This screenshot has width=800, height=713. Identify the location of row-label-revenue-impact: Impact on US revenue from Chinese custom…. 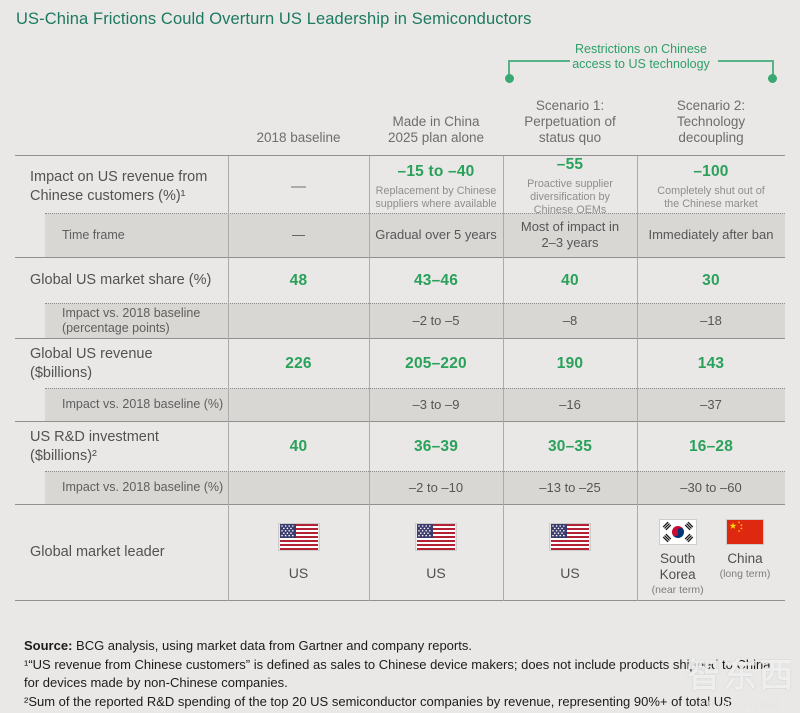
(119, 186).